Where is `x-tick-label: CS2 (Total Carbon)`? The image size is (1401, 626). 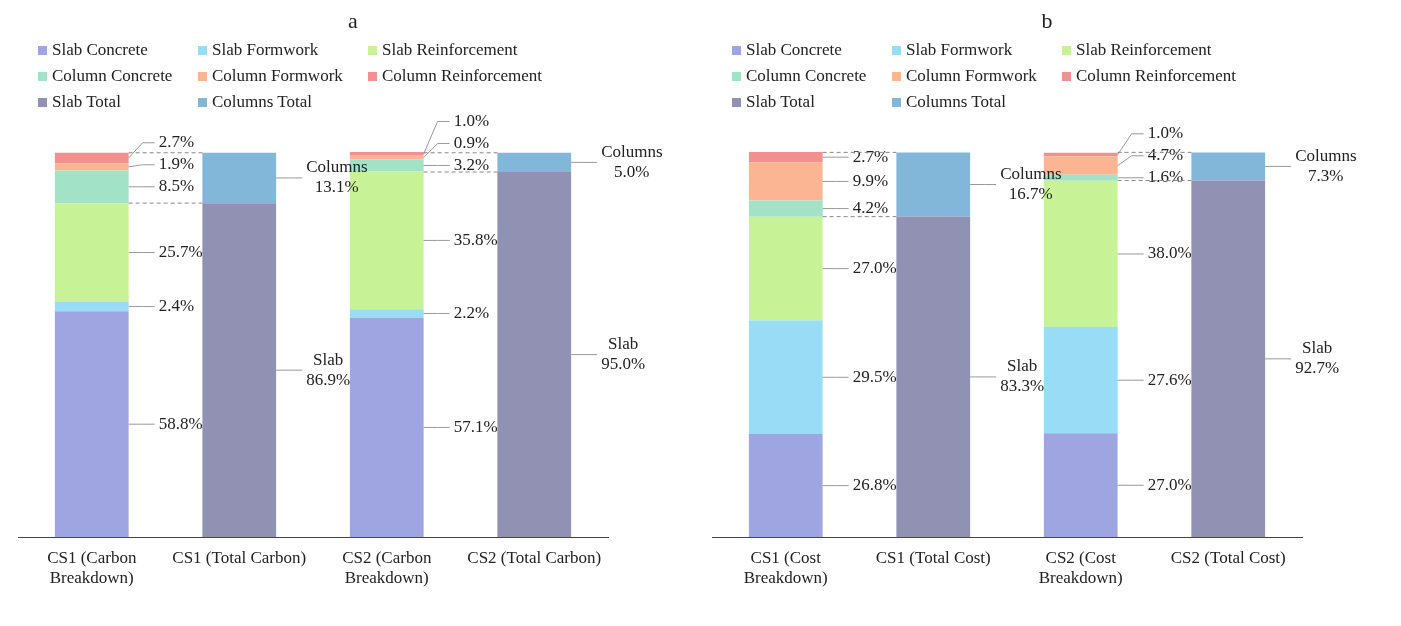
x-tick-label: CS2 (Total Carbon) is located at coordinates (534, 557).